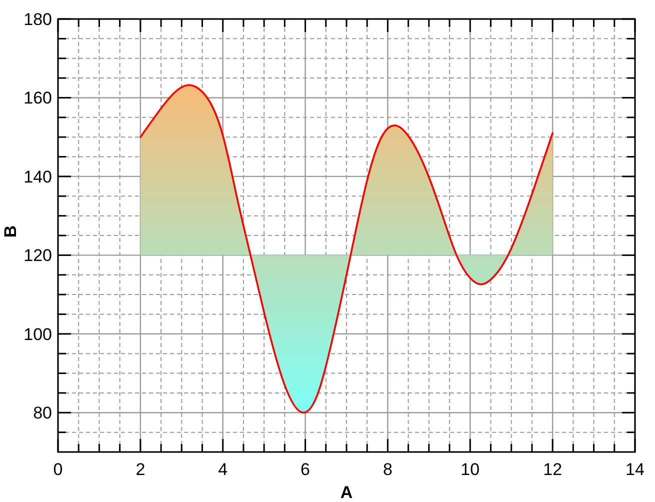 The image size is (655, 502). What do you see at coordinates (387, 469) in the screenshot?
I see `x-tick-label: 8` at bounding box center [387, 469].